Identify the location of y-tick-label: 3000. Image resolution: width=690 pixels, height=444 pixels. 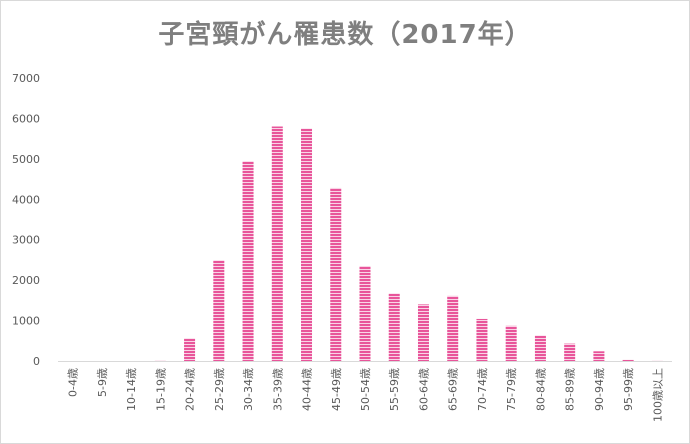
(26, 240).